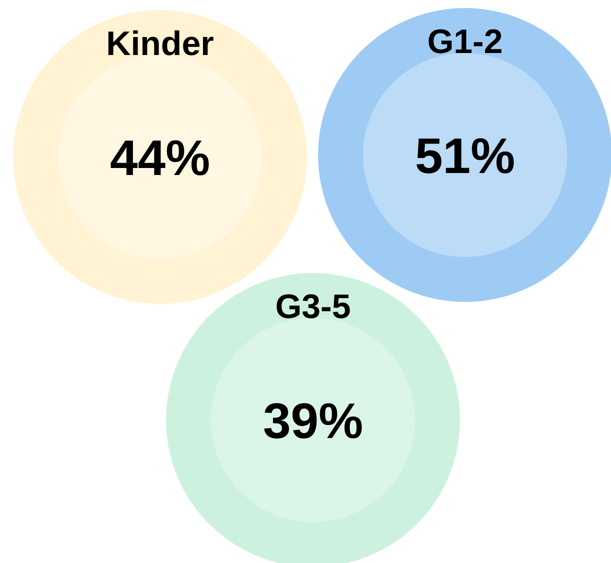  I want to click on data-label: 39%, so click(313, 421).